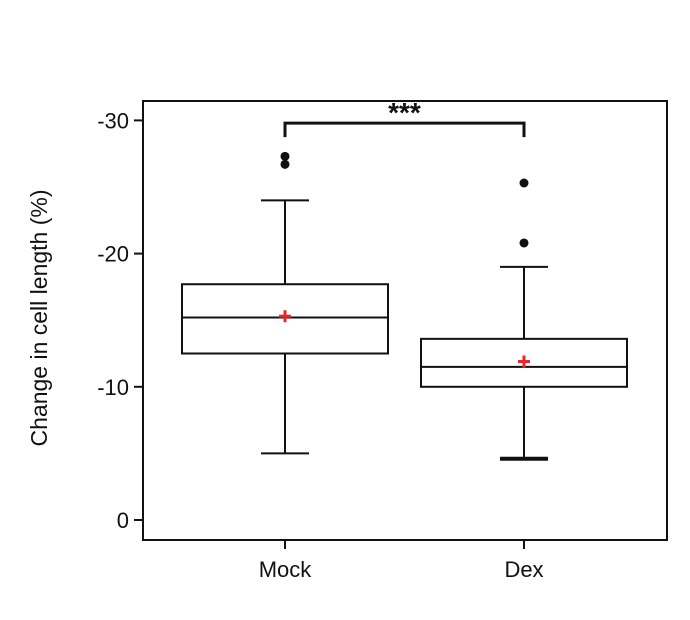  What do you see at coordinates (39, 318) in the screenshot?
I see `y-axis-label: Change in cell length (%)` at bounding box center [39, 318].